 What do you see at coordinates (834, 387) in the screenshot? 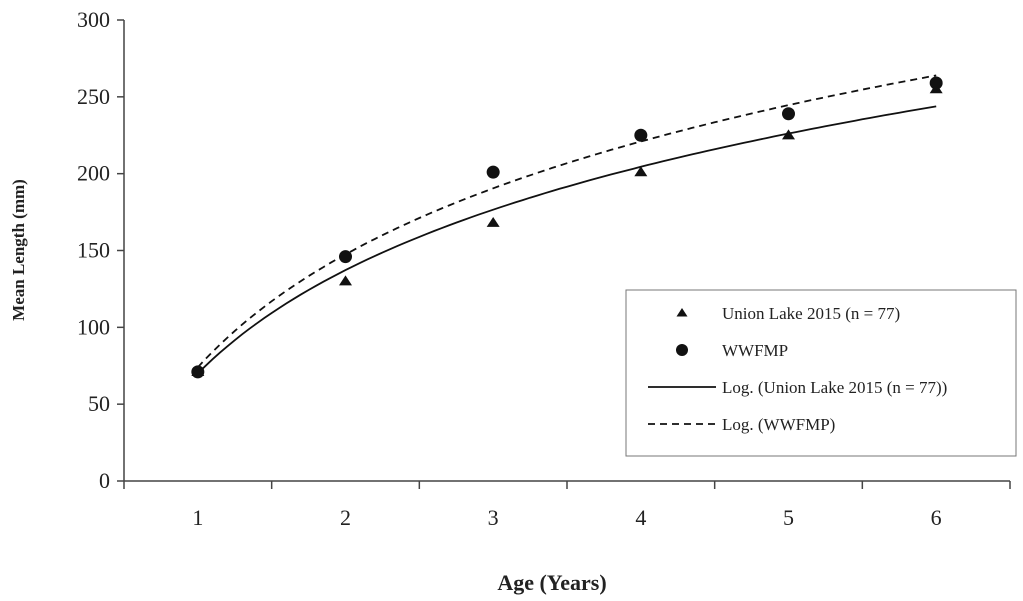
I see `legend-label: Log. (Union Lake 2015 (n = 77))` at bounding box center [834, 387].